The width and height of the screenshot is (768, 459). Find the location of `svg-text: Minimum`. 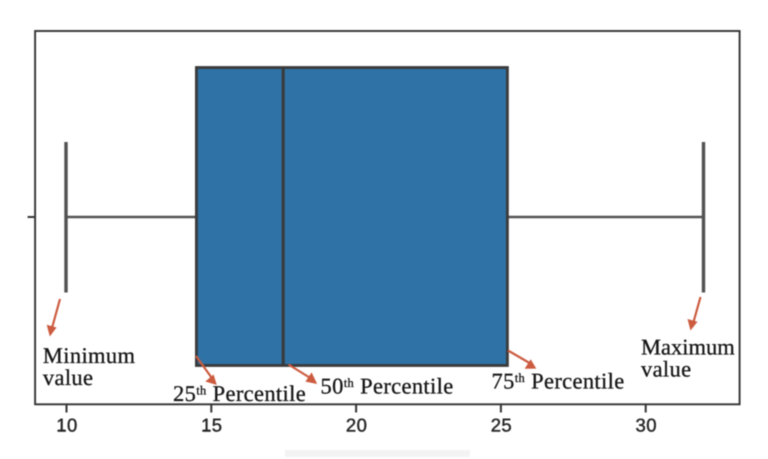

svg-text: Minimum is located at coordinates (89, 355).